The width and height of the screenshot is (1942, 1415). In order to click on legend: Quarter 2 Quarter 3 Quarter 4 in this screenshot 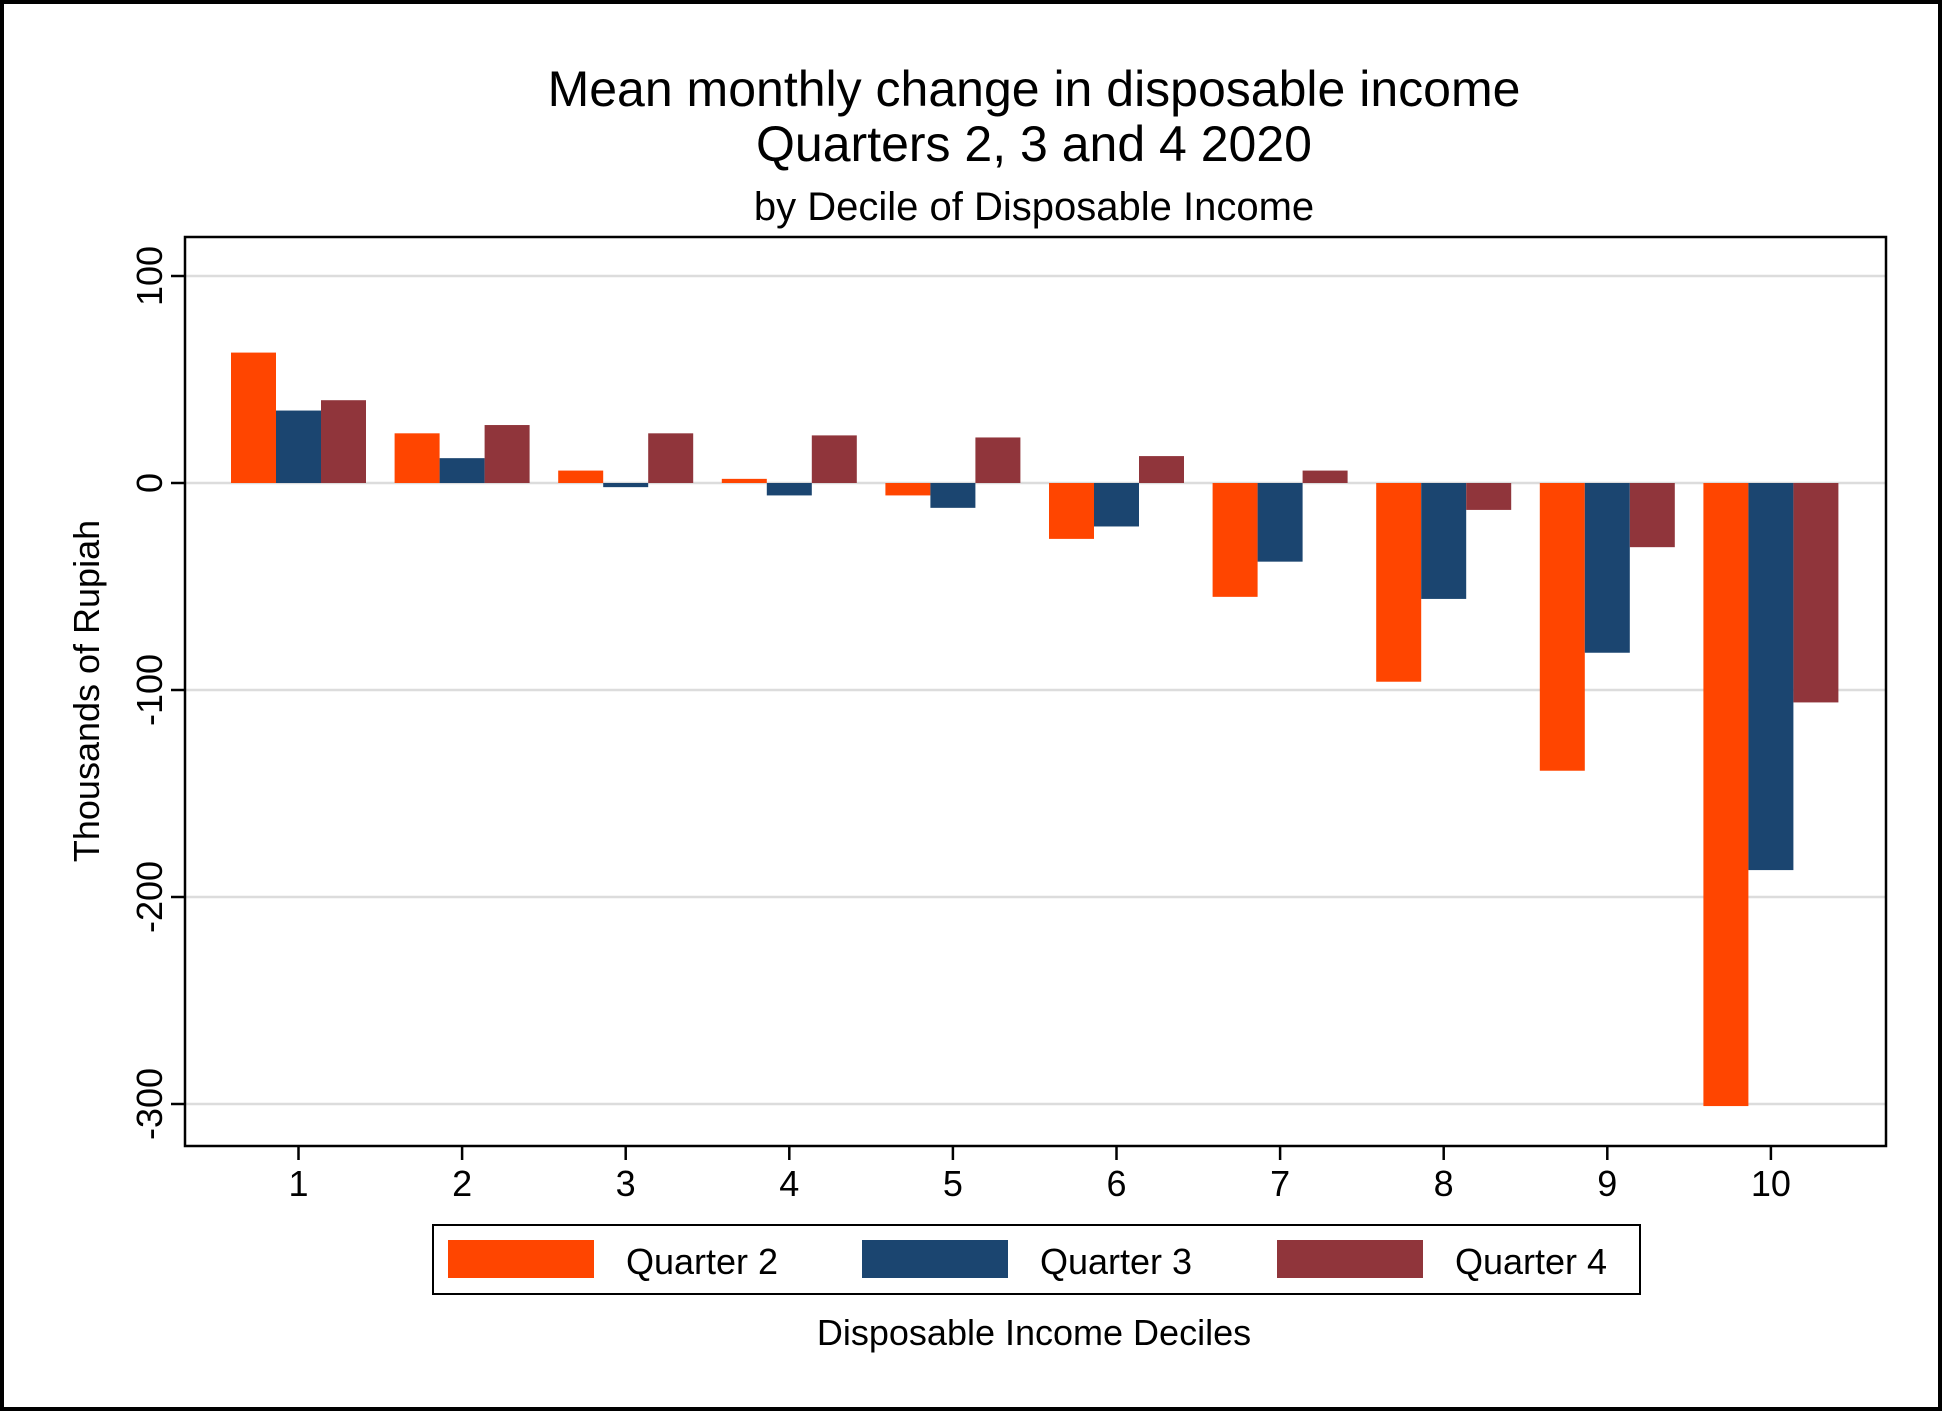, I will do `click(1036, 1259)`.